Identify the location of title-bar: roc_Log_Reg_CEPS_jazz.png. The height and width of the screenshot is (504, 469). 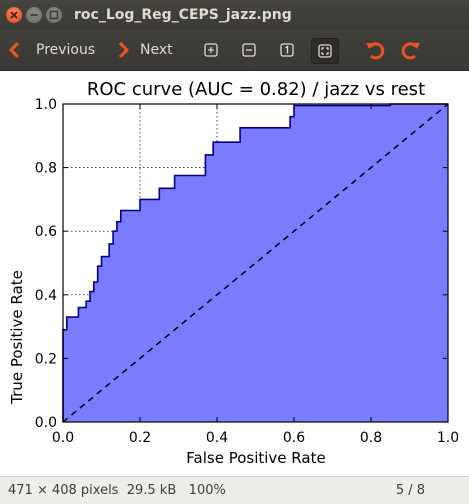
(234, 15).